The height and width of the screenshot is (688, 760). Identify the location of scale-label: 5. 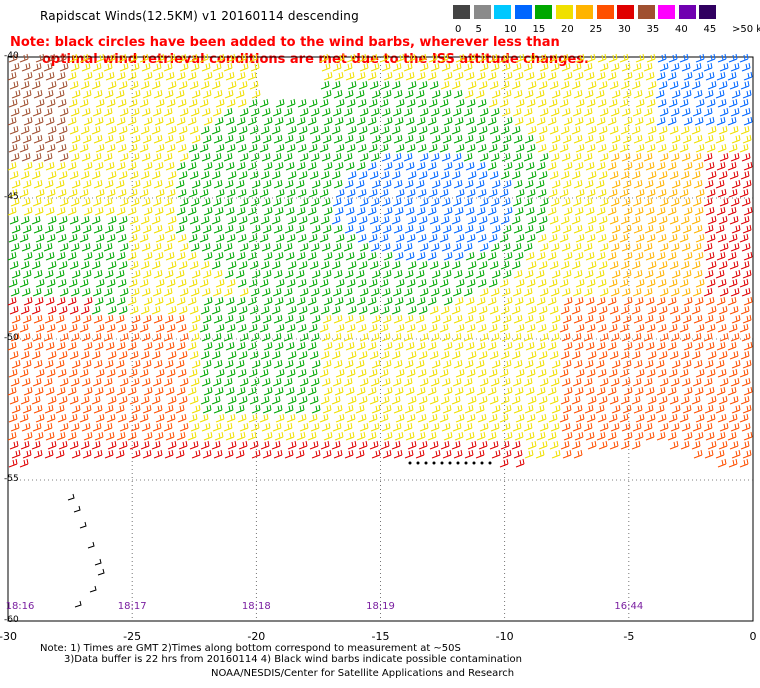
(478, 29).